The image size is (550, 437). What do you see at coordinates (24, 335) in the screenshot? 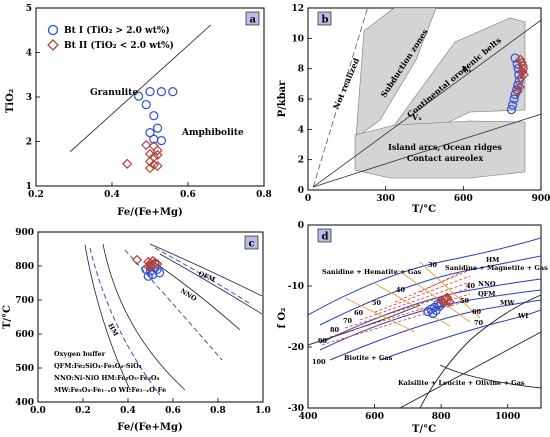
I see `y-tick-label: 600` at bounding box center [24, 335].